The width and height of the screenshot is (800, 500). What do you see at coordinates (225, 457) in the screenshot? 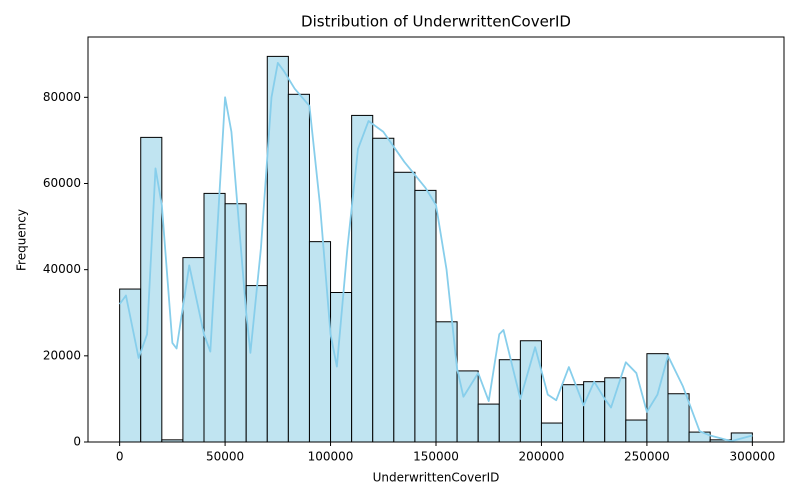
I see `x-tick-label: 50000` at bounding box center [225, 457].